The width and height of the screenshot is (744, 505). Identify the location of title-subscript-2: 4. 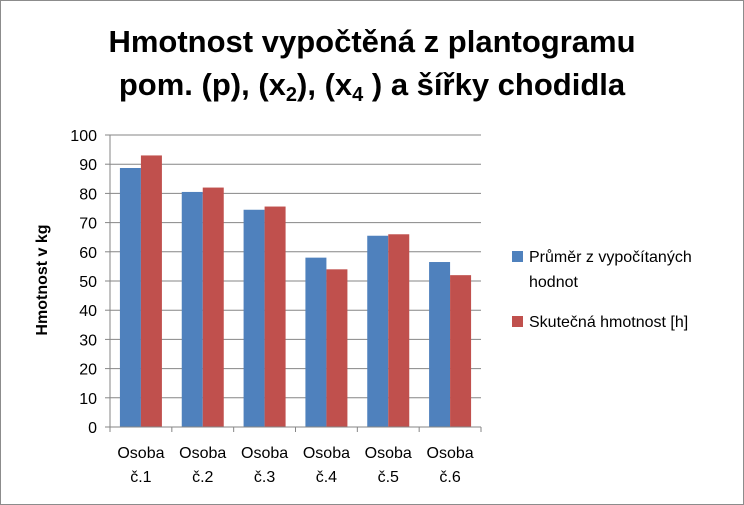
(358, 95).